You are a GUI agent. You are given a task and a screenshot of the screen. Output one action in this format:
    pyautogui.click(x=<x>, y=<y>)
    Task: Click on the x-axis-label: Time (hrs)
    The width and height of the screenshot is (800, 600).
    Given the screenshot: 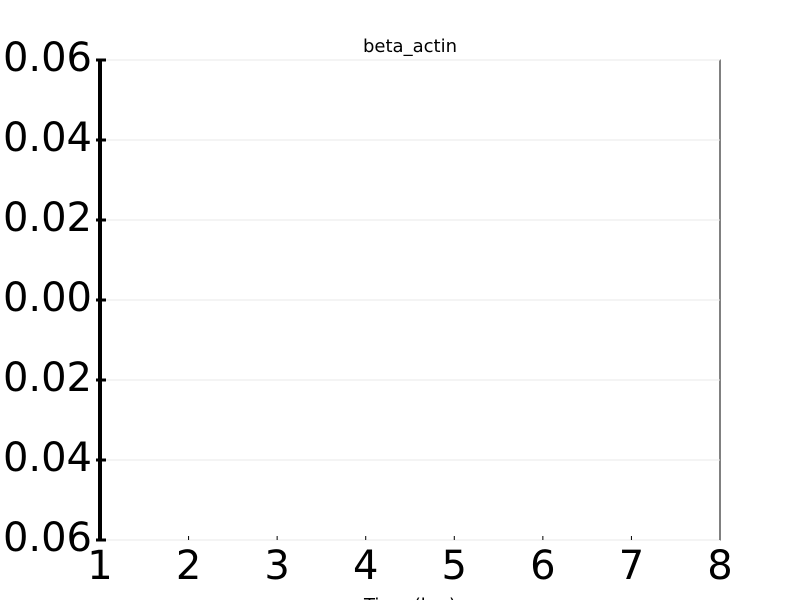 What is the action you would take?
    pyautogui.click(x=409, y=597)
    